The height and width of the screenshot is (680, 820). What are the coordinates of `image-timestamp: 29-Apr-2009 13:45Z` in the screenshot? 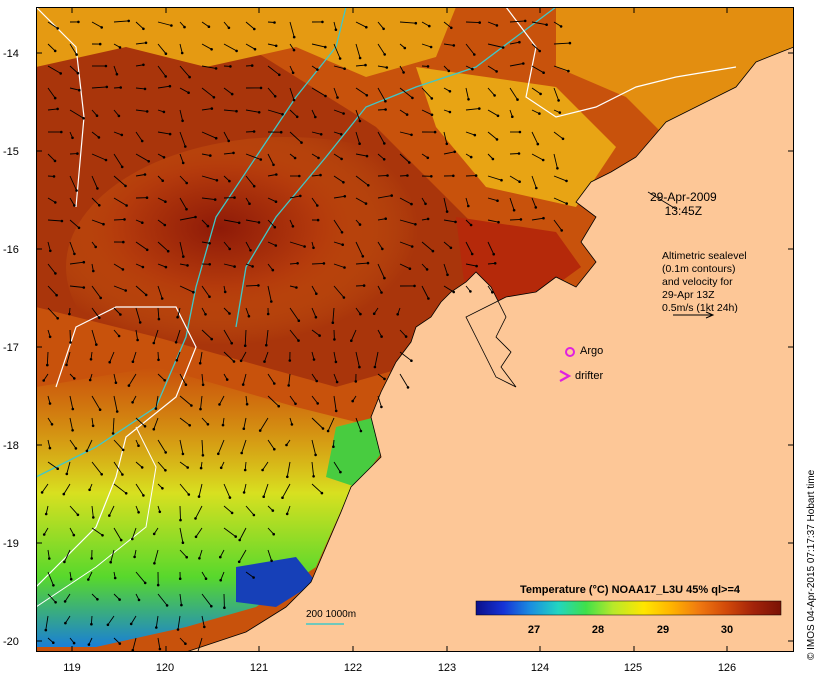 It's located at (683, 204).